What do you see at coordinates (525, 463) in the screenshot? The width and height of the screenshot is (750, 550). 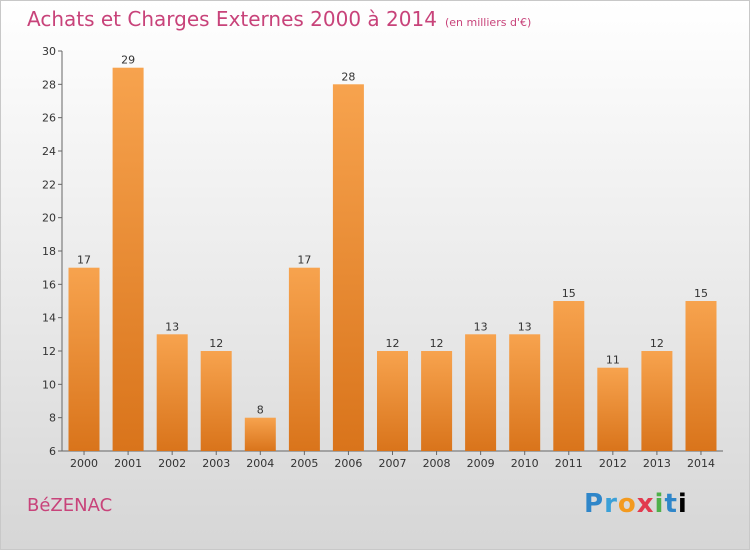 I see `x-tick-label: 2010` at bounding box center [525, 463].